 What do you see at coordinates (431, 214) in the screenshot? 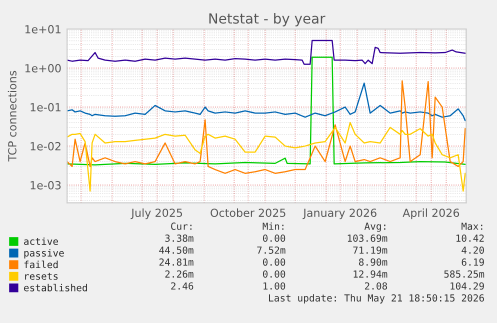
I see `x-tick-label: April 2026` at bounding box center [431, 214].